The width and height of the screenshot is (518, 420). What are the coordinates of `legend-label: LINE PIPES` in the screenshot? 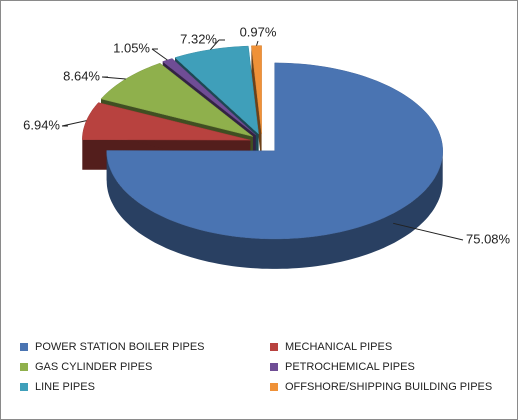 It's located at (65, 387).